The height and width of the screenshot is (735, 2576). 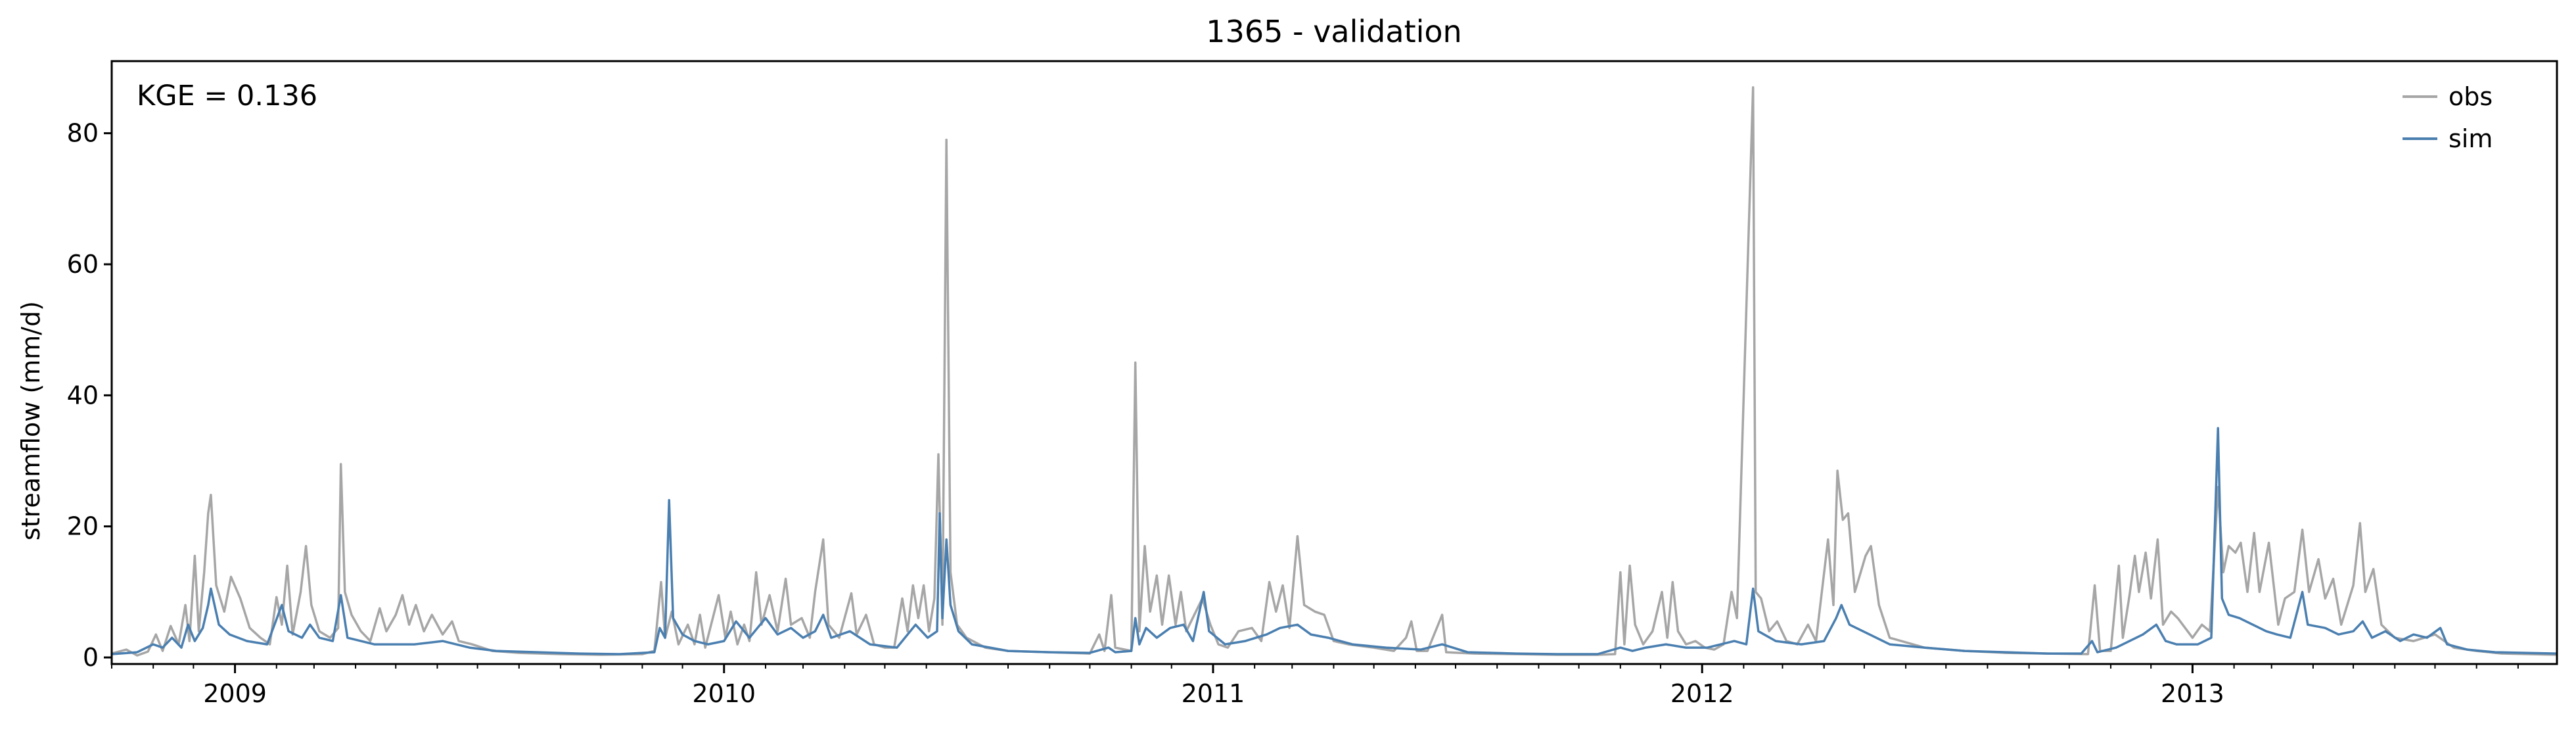 What do you see at coordinates (83, 526) in the screenshot?
I see `y-tick-label-20: 20` at bounding box center [83, 526].